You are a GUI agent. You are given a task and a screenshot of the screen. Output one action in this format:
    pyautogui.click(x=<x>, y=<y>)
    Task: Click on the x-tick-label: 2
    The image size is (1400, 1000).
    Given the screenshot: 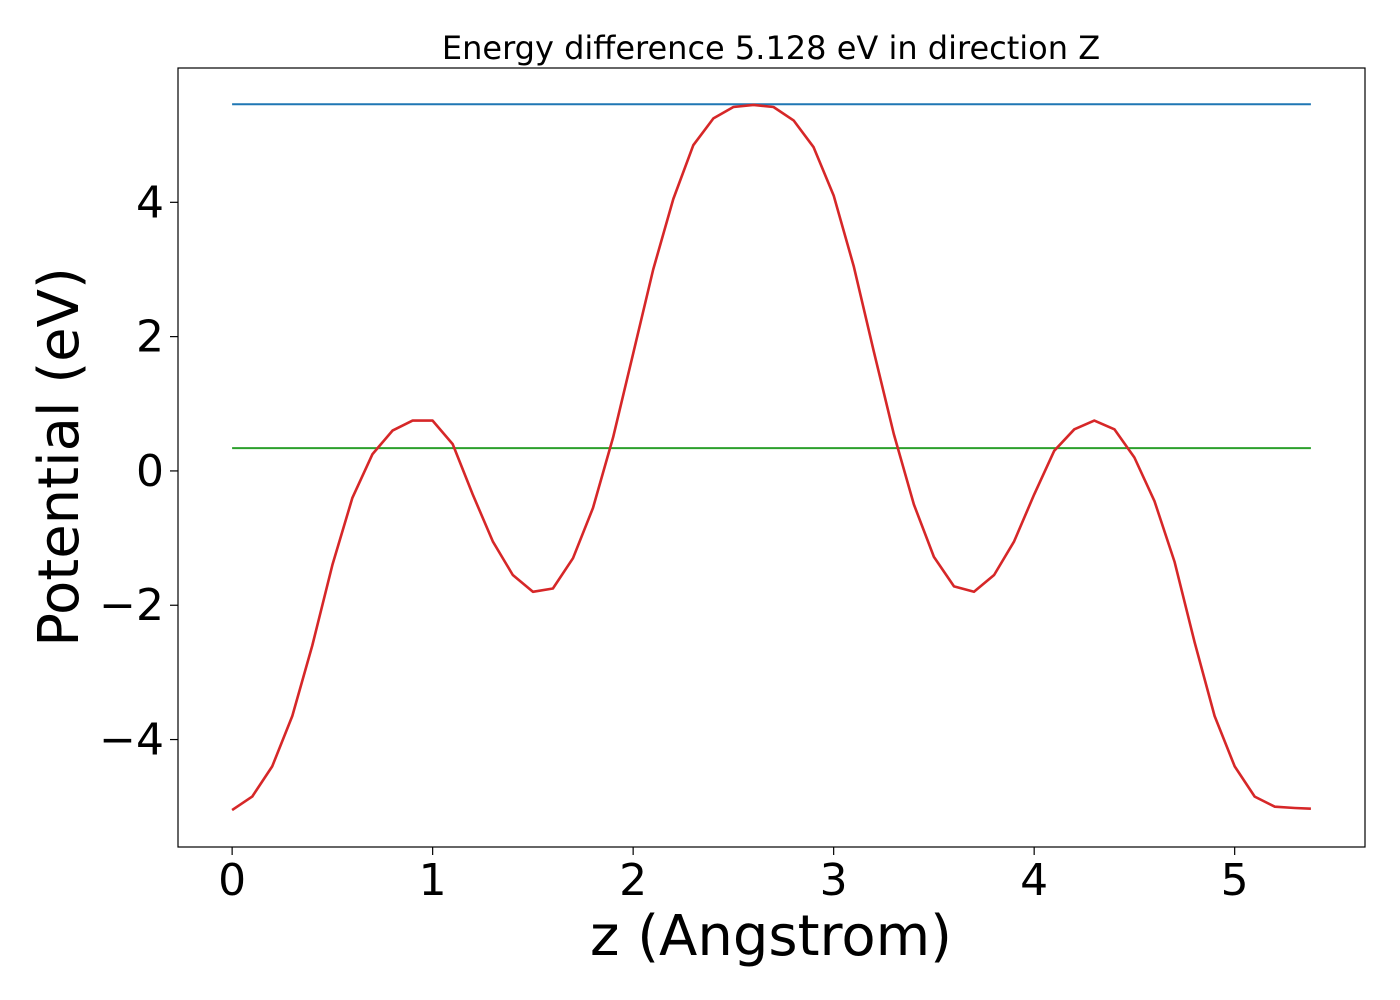 What is the action you would take?
    pyautogui.click(x=633, y=880)
    